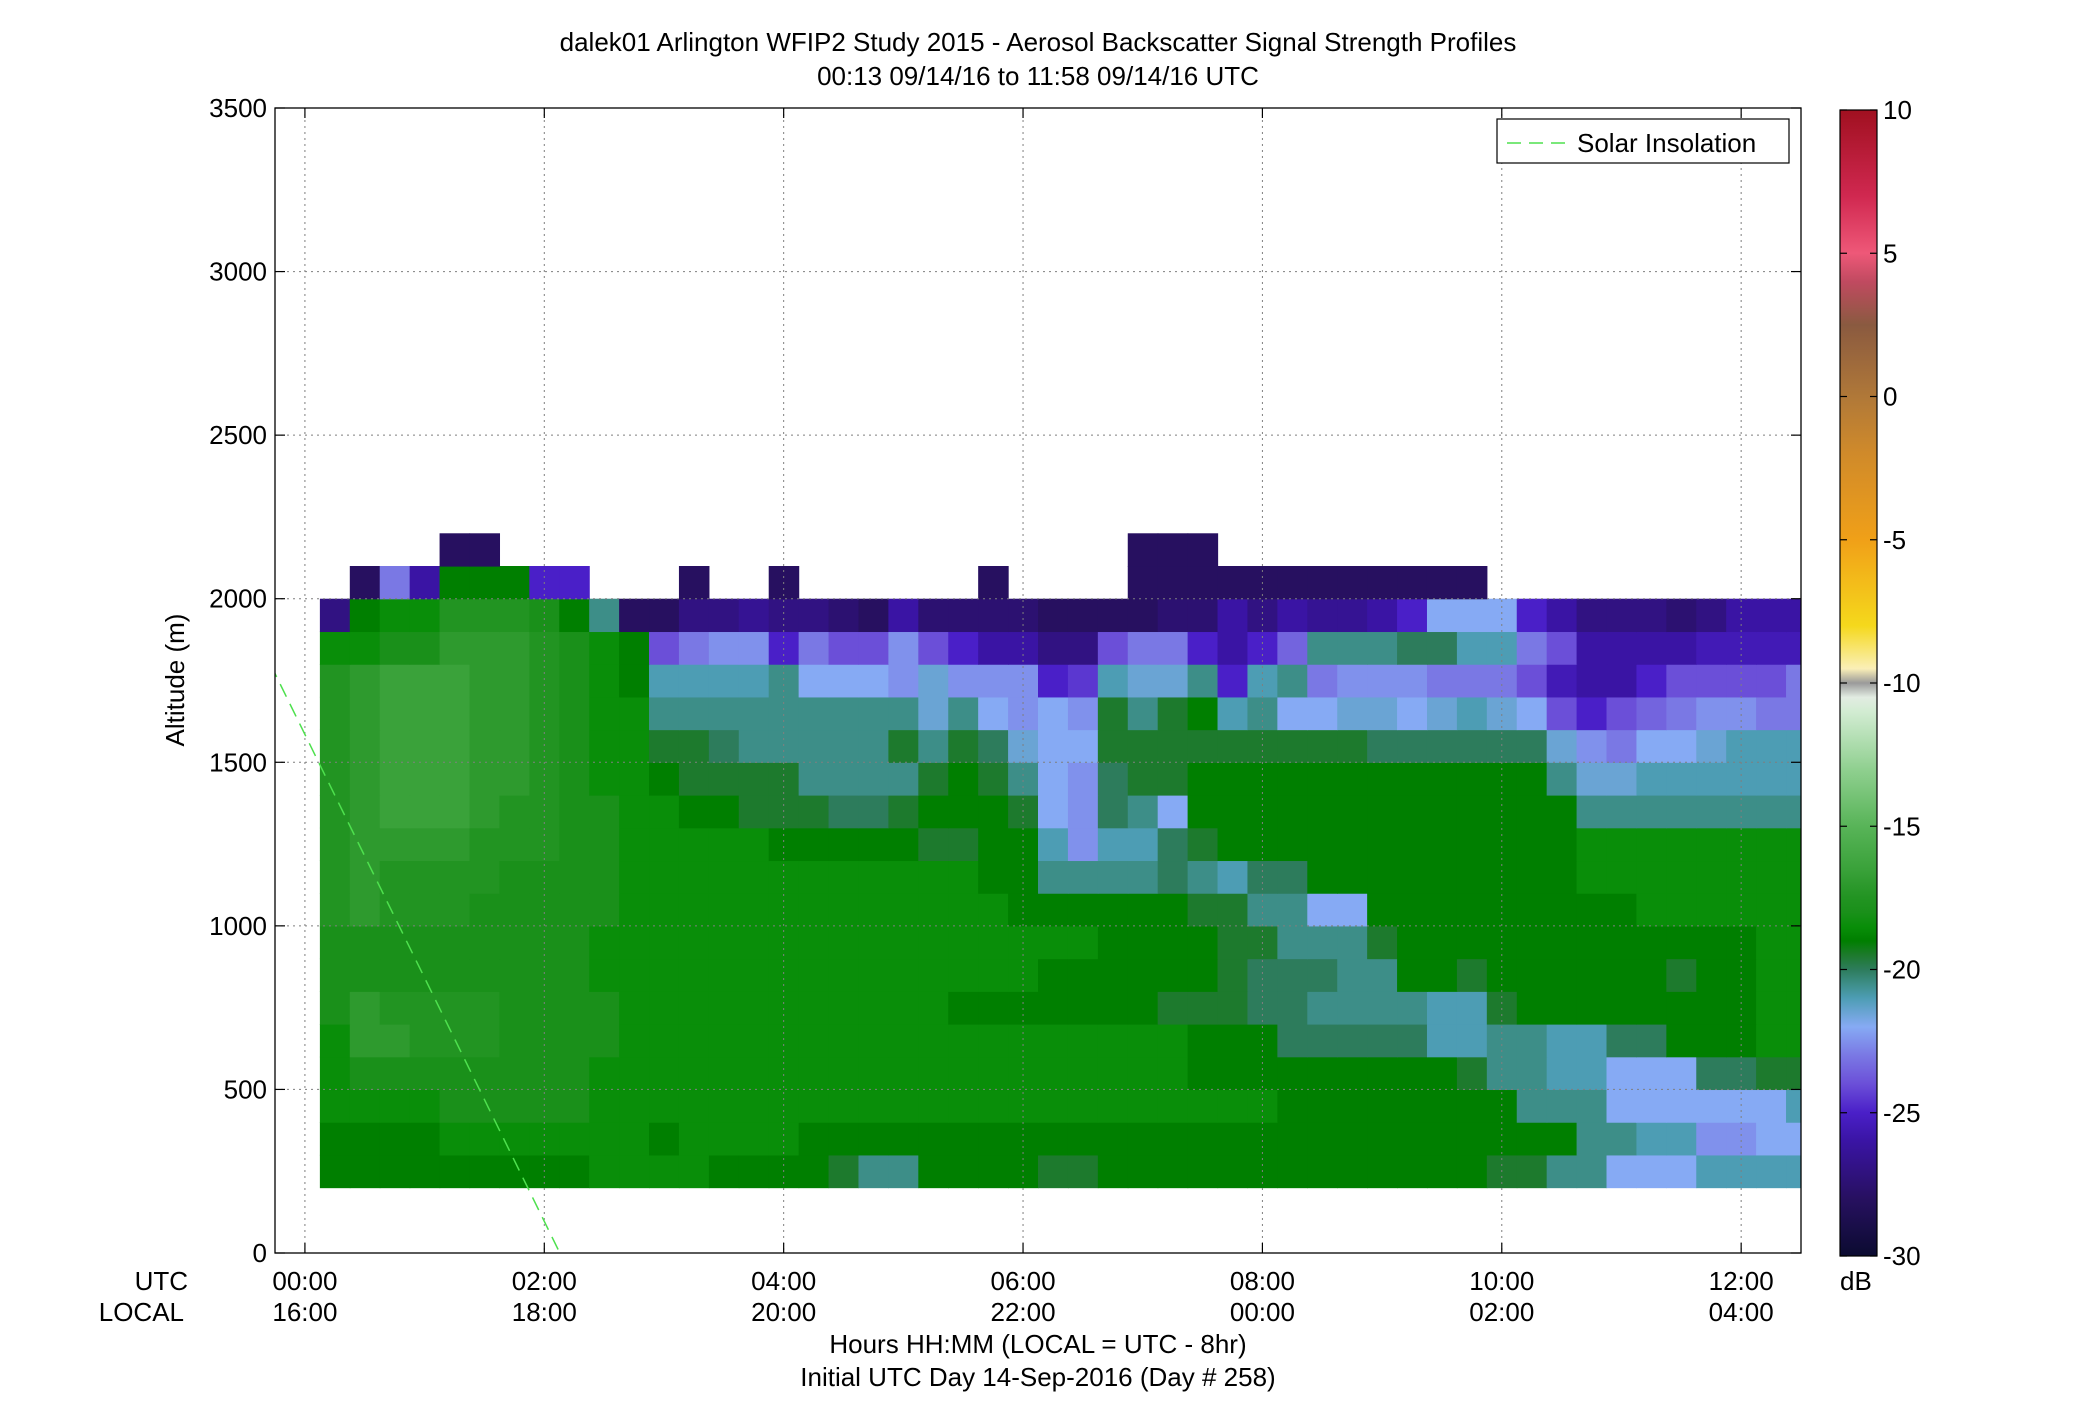 The image size is (2098, 1425). I want to click on x-tick-label-local: 04:00, so click(1741, 1312).